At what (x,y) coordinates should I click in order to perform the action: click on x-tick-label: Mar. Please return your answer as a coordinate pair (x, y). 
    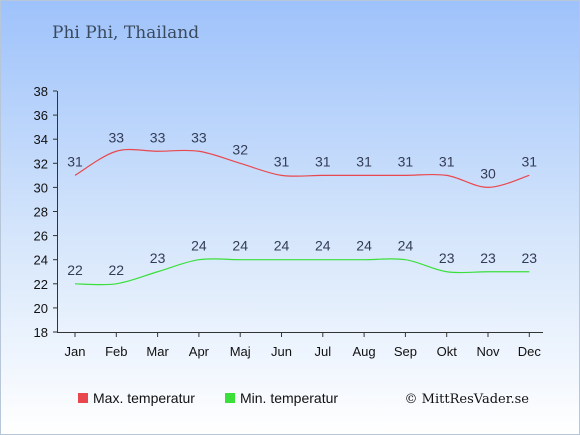
    Looking at the image, I should click on (157, 351).